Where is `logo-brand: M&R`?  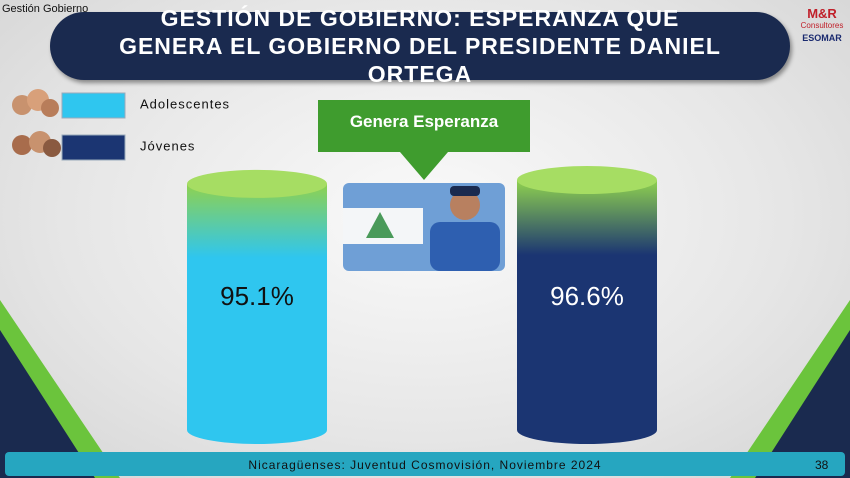 logo-brand: M&R is located at coordinates (822, 13).